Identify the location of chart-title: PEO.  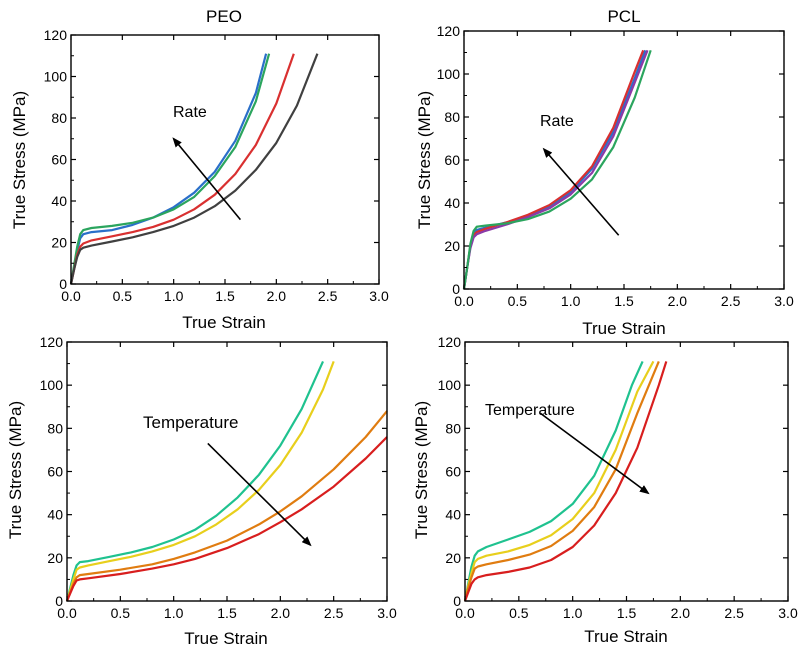
(224, 16).